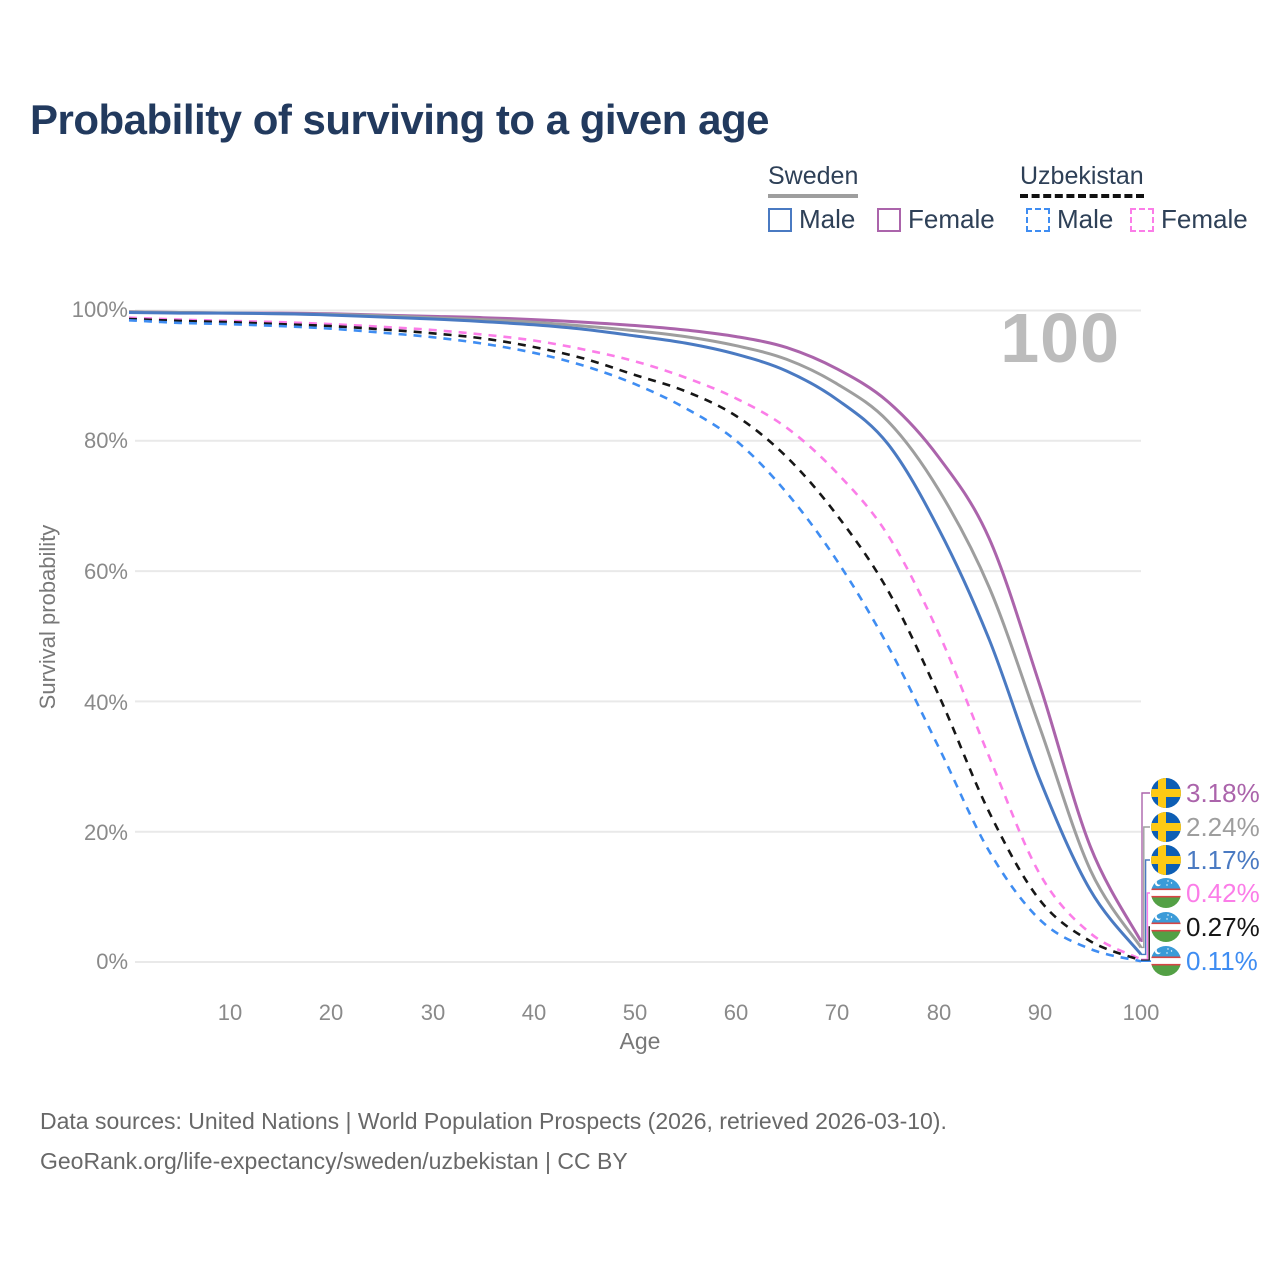 Image resolution: width=1280 pixels, height=1280 pixels. What do you see at coordinates (1040, 1012) in the screenshot?
I see `x-tick-90: 90` at bounding box center [1040, 1012].